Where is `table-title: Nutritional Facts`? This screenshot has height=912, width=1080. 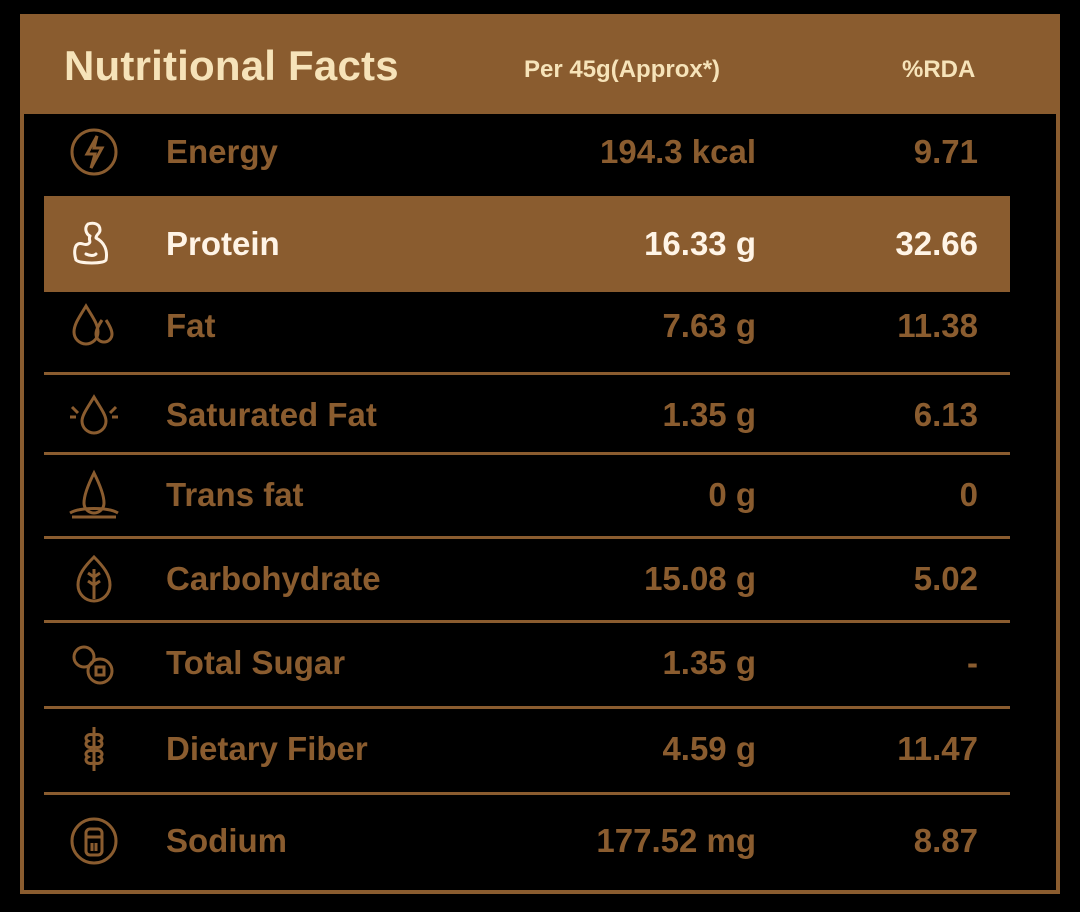 table-title: Nutritional Facts is located at coordinates (231, 65).